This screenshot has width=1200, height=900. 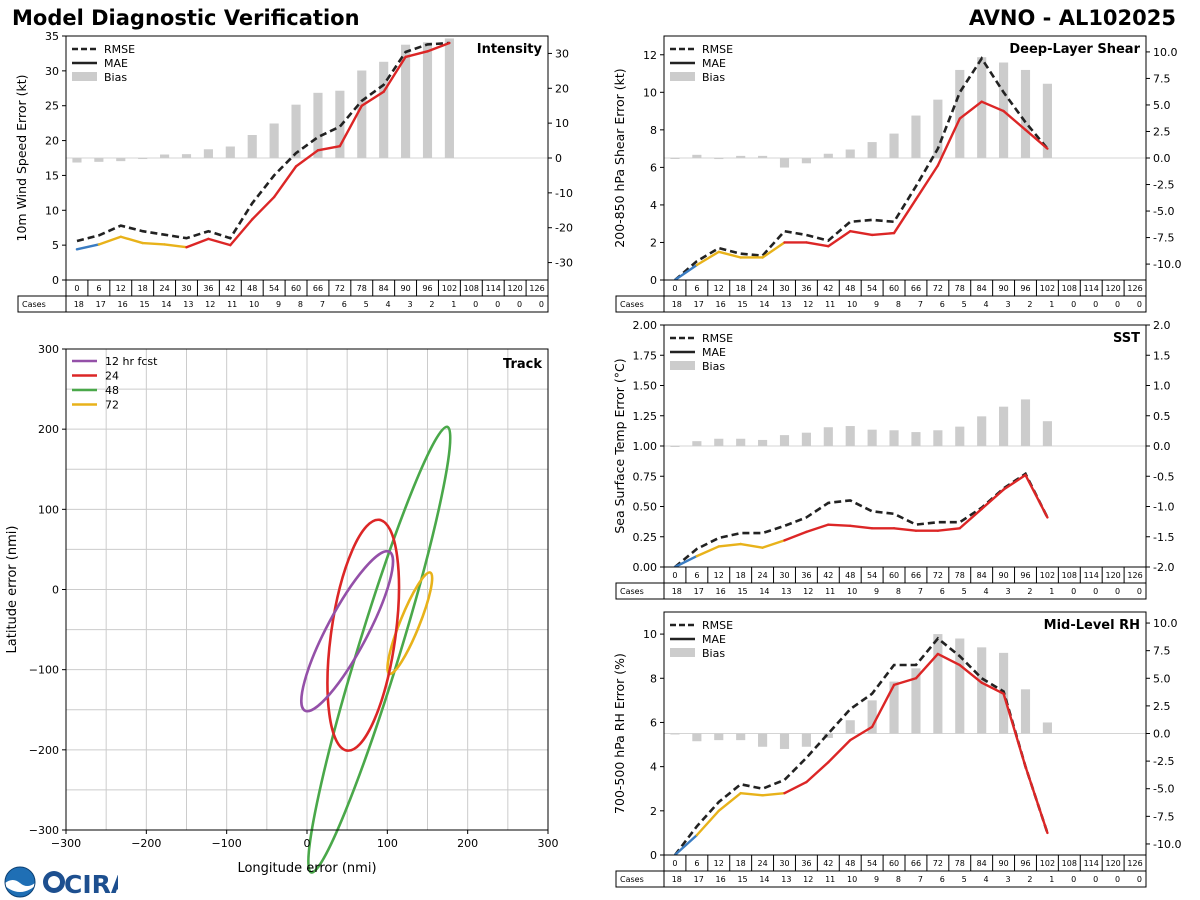 What do you see at coordinates (653, 130) in the screenshot?
I see `y-tick-label: 8` at bounding box center [653, 130].